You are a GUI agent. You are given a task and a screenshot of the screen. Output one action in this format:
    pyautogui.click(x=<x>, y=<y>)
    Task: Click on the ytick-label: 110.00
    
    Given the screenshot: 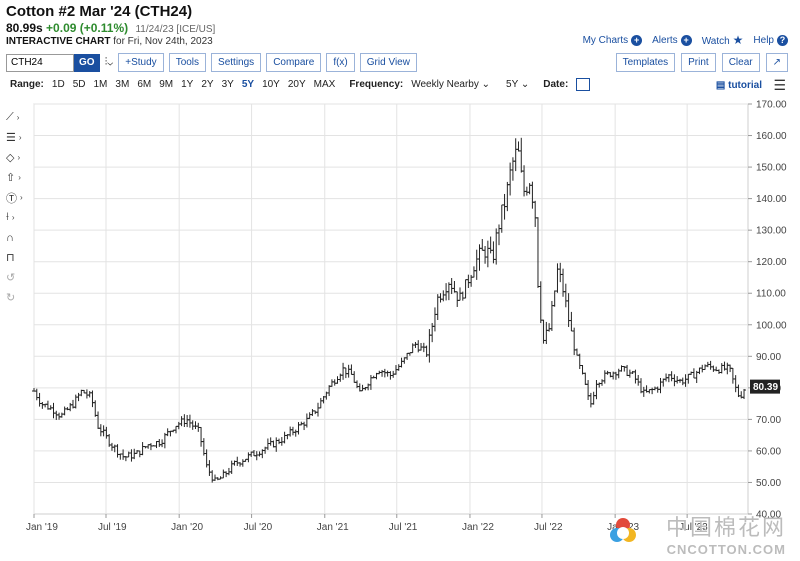 What is the action you would take?
    pyautogui.click(x=771, y=294)
    